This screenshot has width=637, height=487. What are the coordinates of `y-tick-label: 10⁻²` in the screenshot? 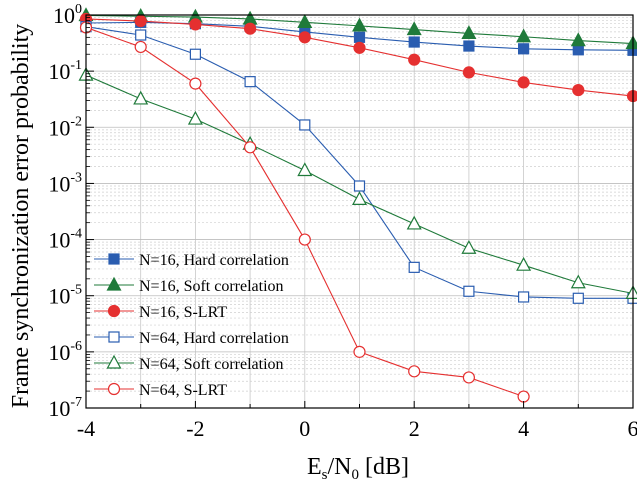 It's located at (65, 127).